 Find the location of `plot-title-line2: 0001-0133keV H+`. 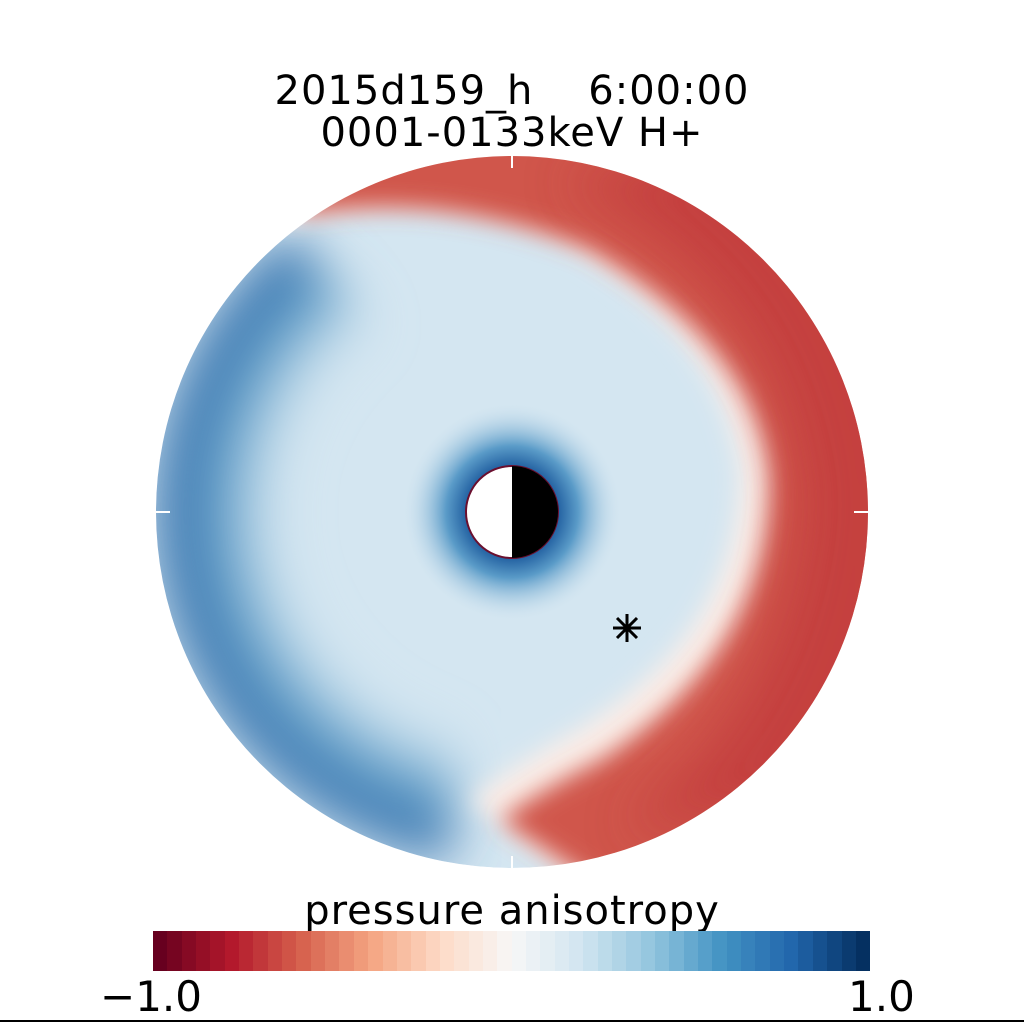

plot-title-line2: 0001-0133keV H+ is located at coordinates (512, 133).